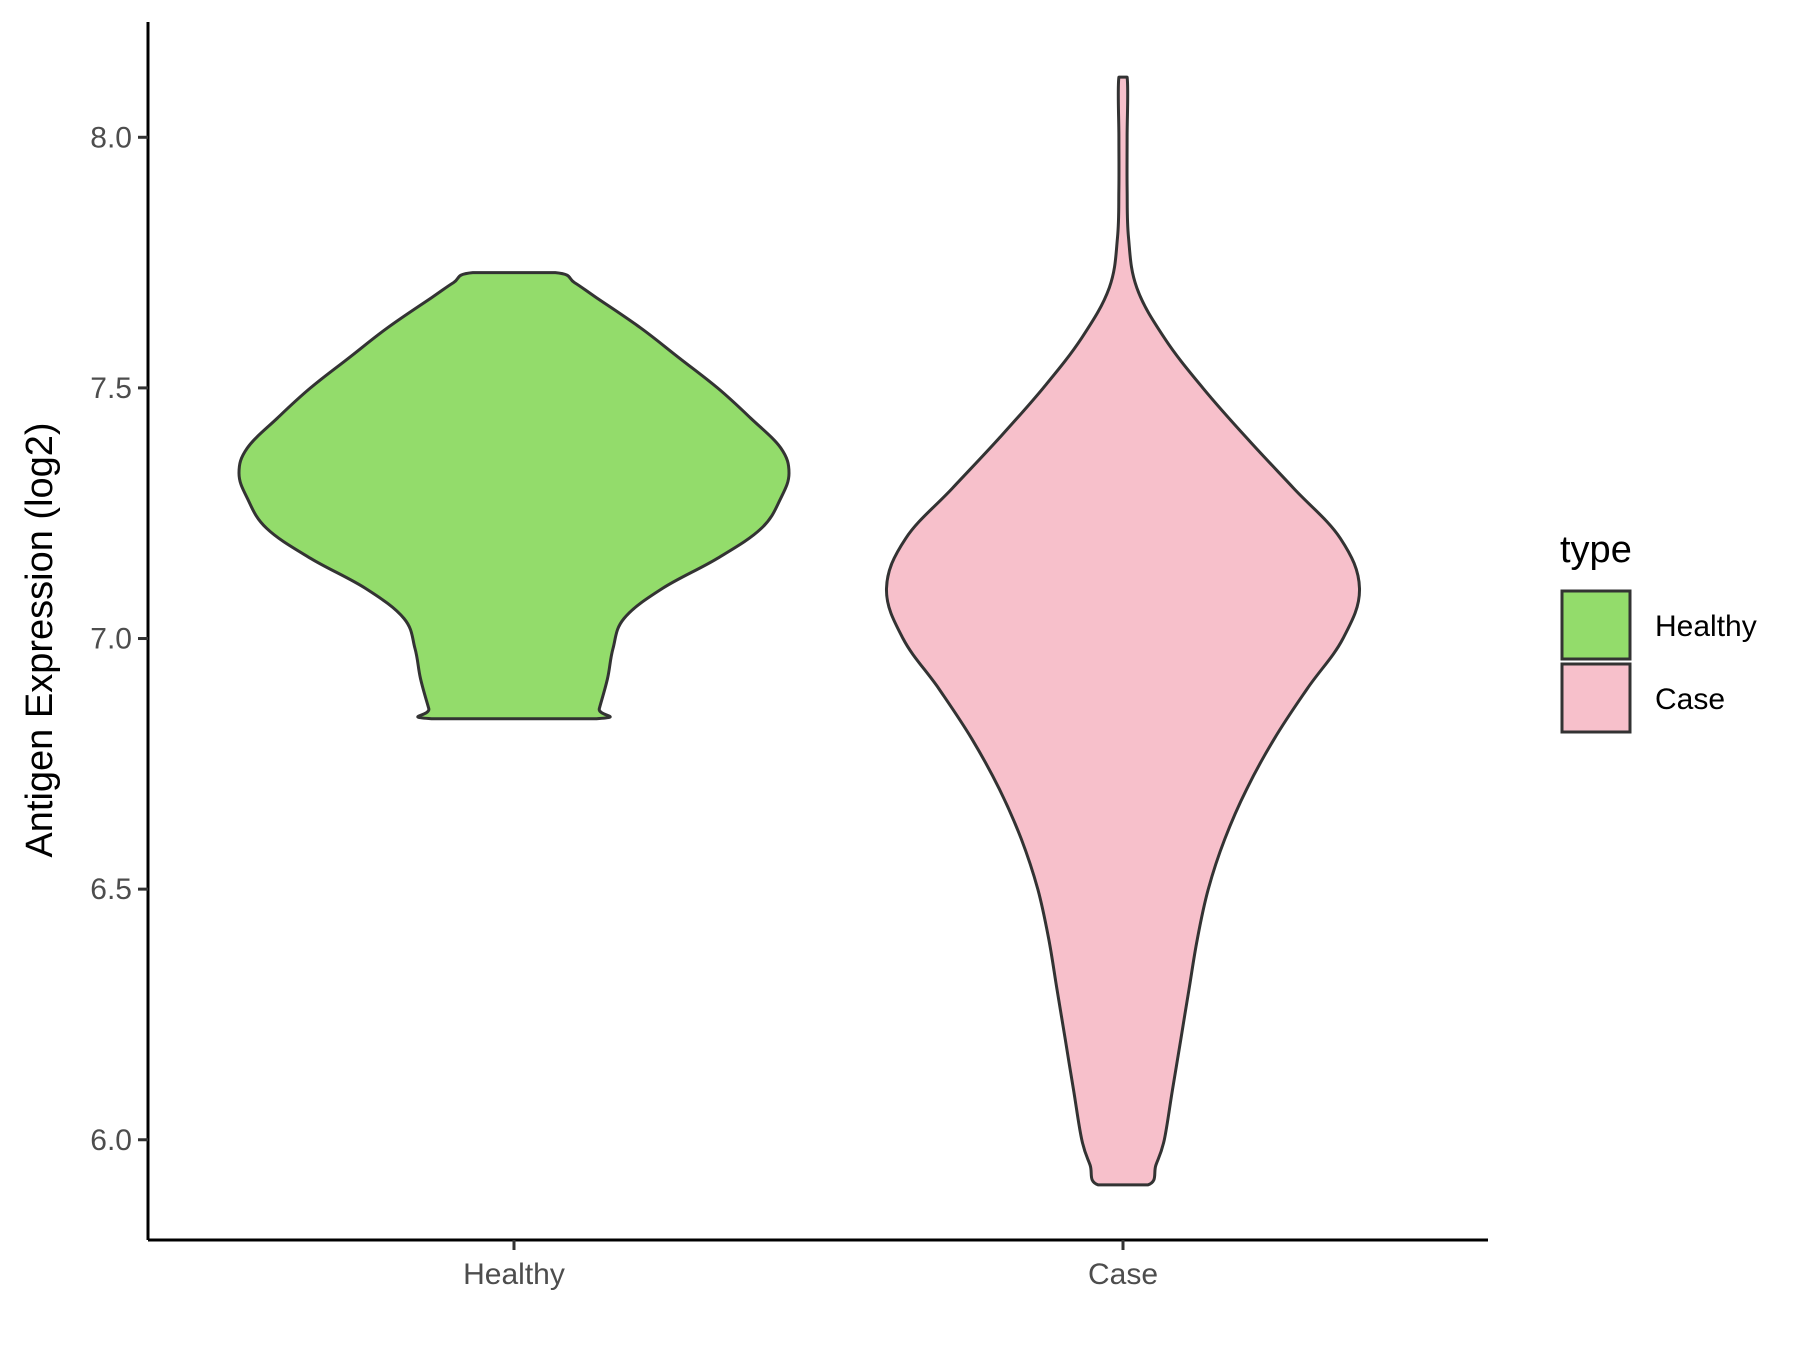  Describe the element at coordinates (1658, 661) in the screenshot. I see `legend-items: Healthy Case` at that location.